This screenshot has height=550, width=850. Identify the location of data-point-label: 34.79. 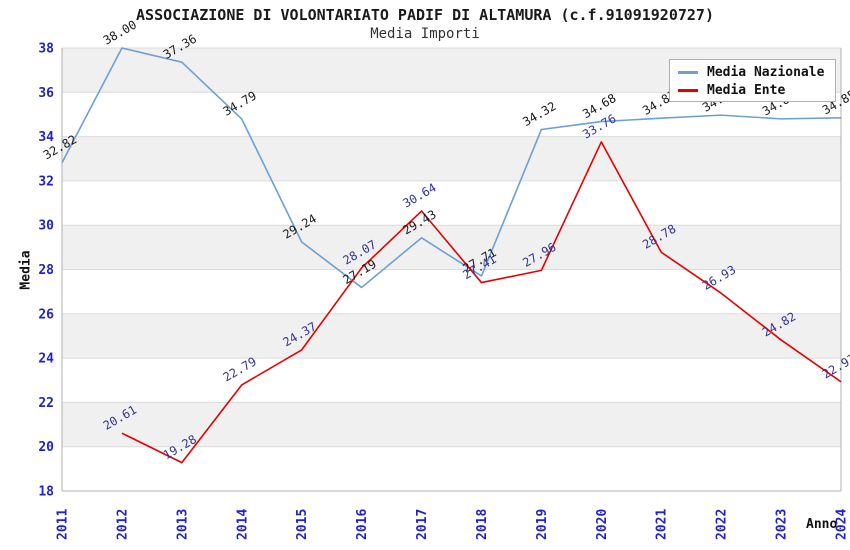
(240, 104).